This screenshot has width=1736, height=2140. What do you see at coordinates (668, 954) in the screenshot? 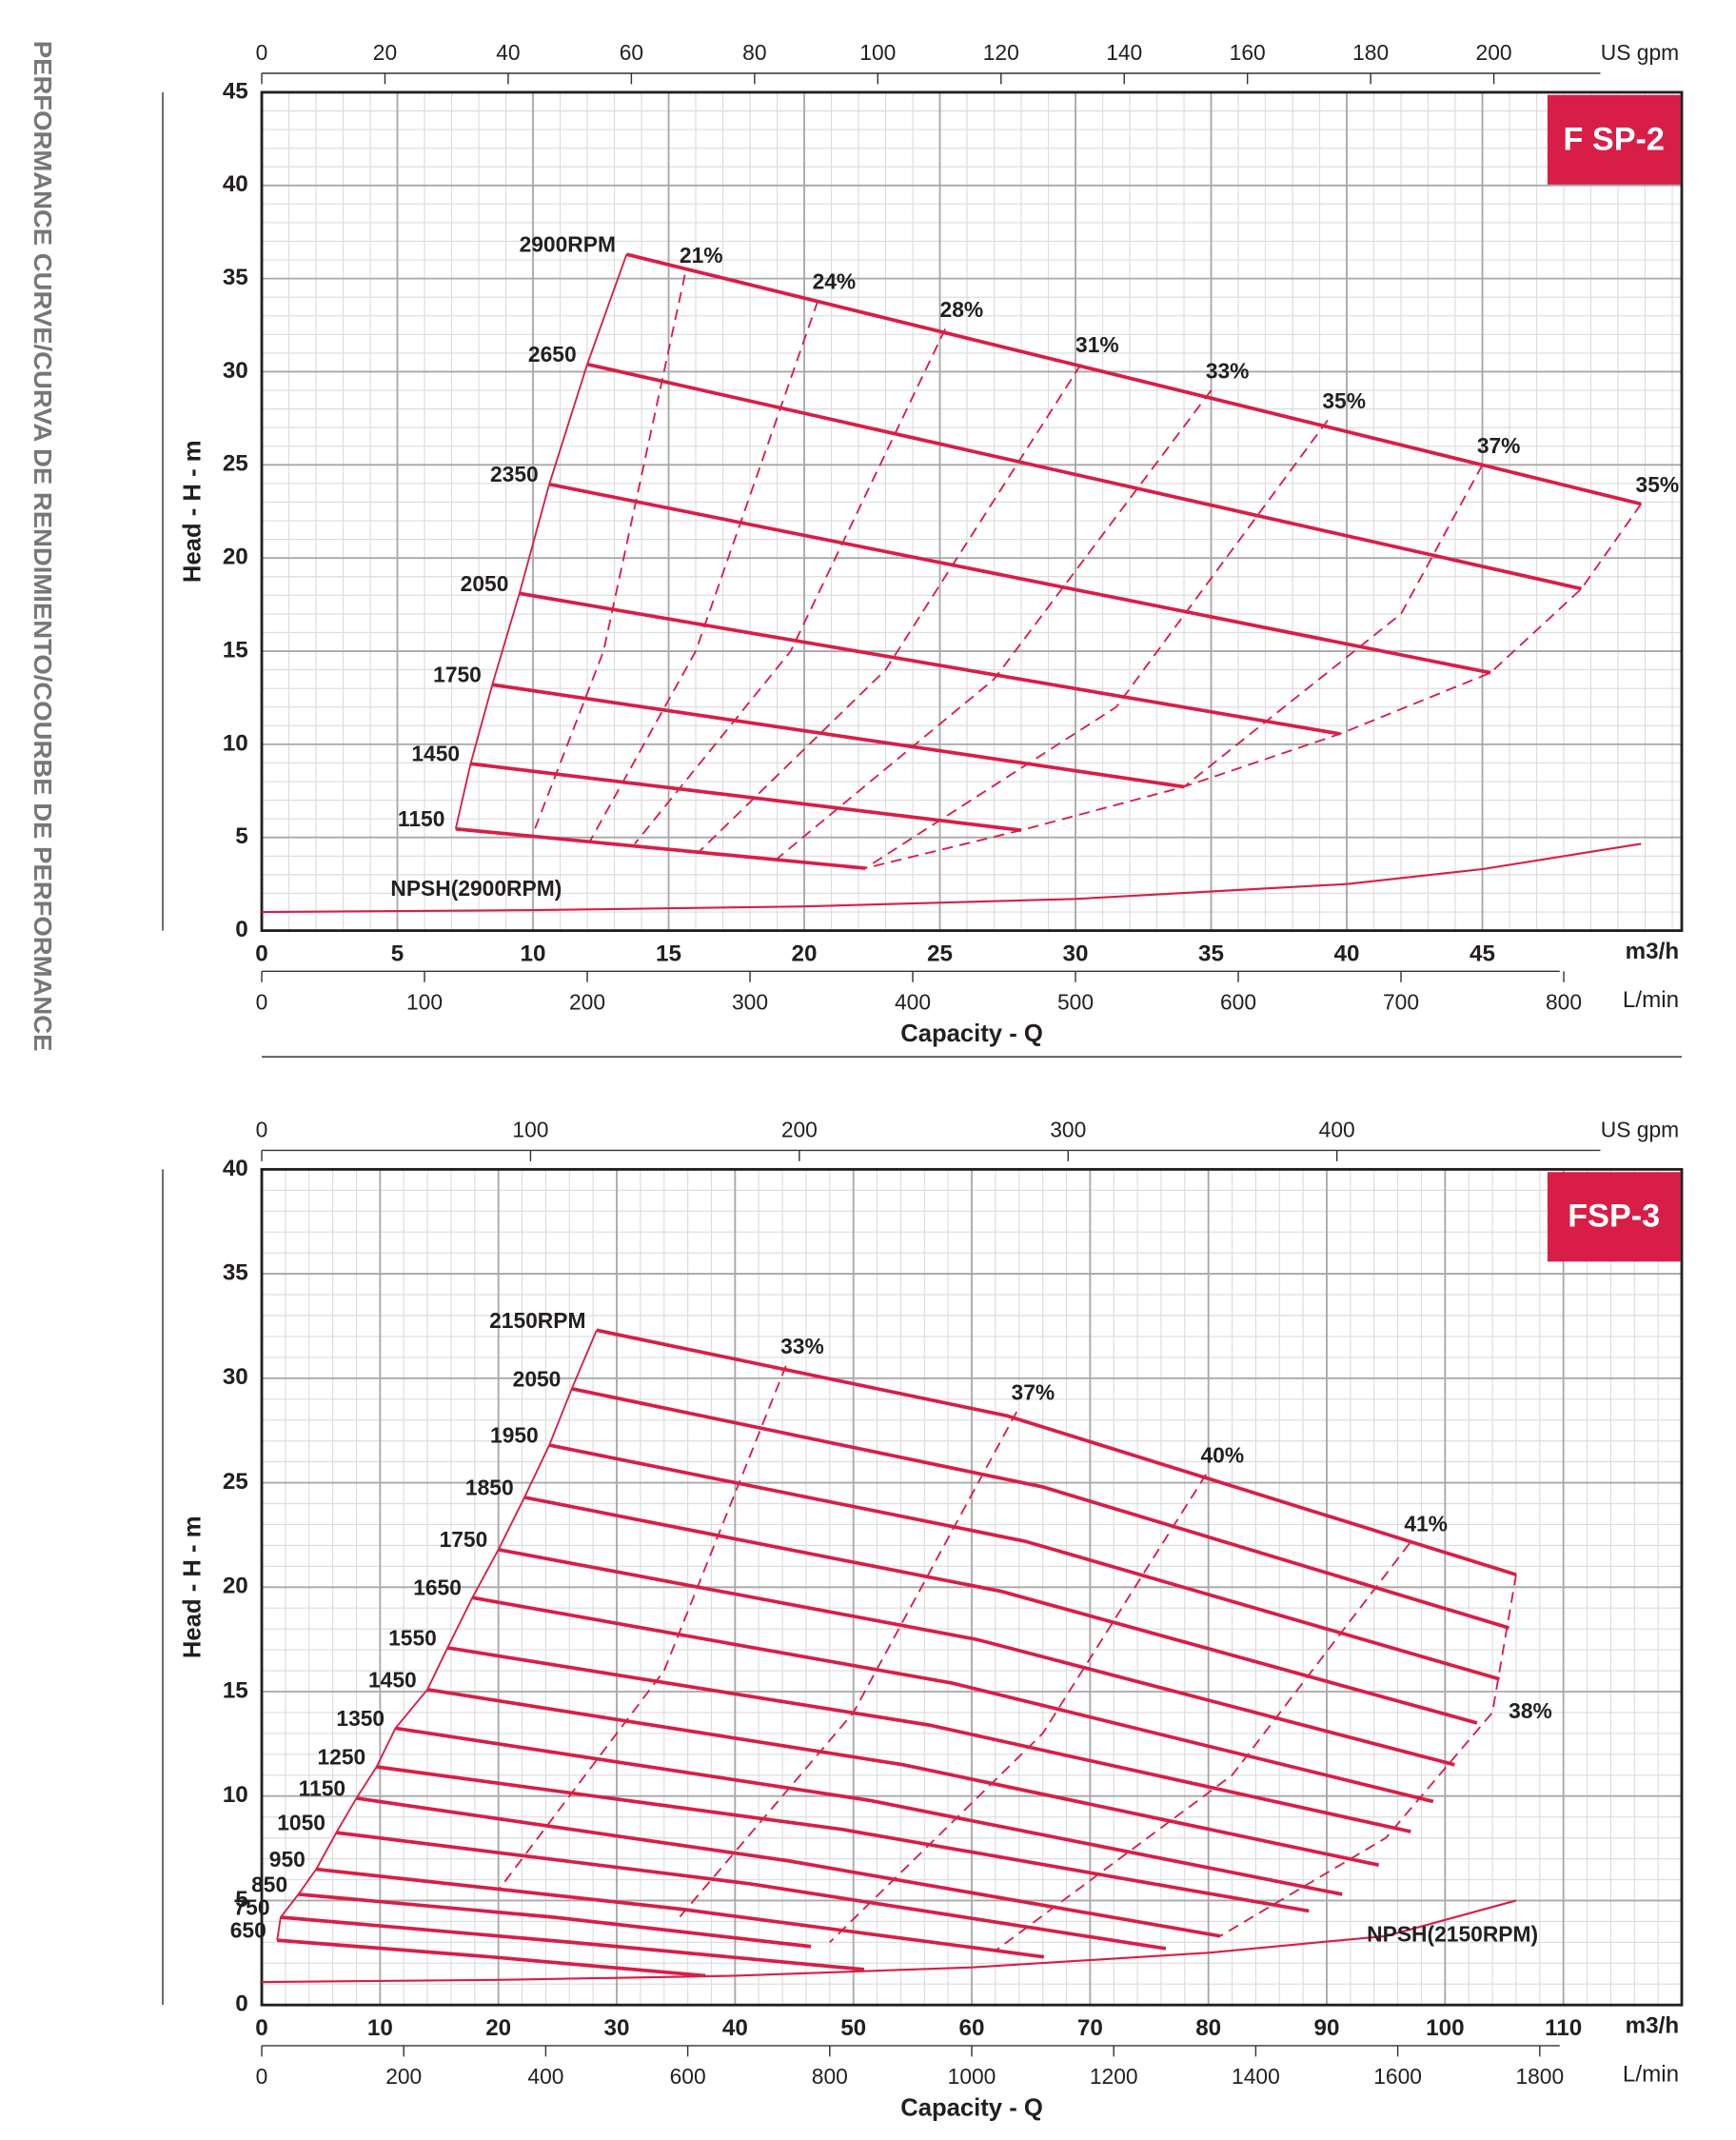
I see `x-tick-label: 15` at bounding box center [668, 954].